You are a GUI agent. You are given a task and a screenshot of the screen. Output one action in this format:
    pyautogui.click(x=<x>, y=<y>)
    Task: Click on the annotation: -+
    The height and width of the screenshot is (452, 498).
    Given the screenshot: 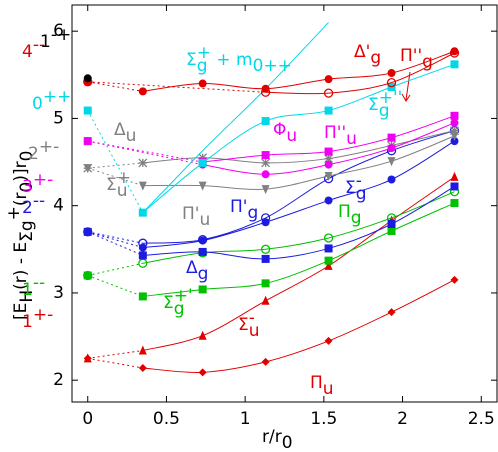 What is the action you would take?
    pyautogui.click(x=61, y=35)
    